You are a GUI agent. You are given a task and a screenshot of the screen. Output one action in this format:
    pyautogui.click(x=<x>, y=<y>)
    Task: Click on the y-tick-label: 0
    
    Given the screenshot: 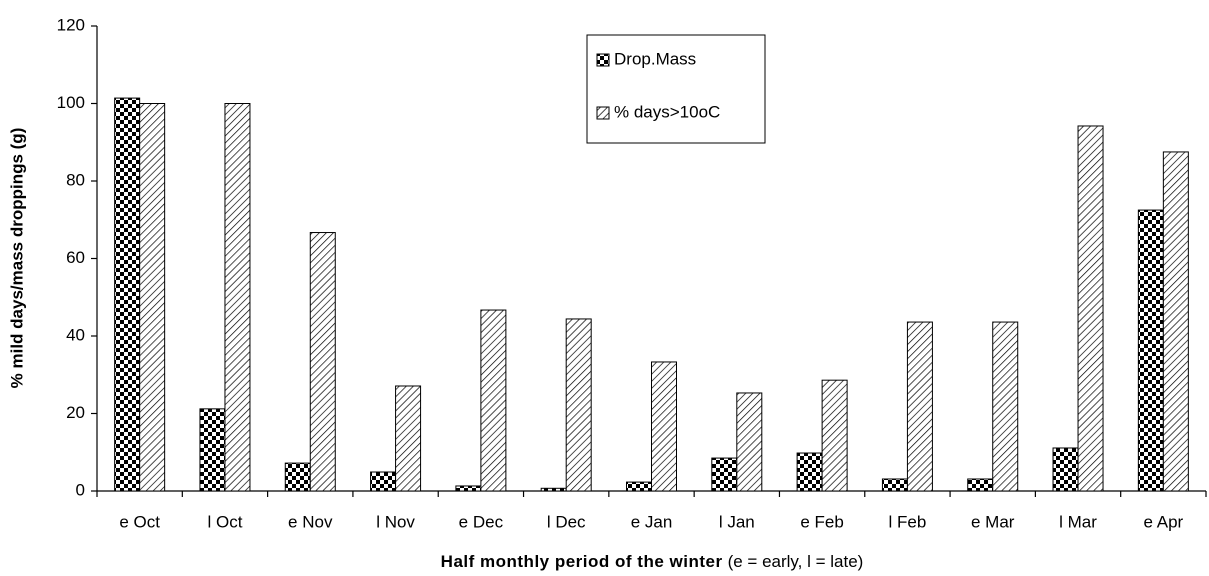 What is the action you would take?
    pyautogui.click(x=80, y=489)
    